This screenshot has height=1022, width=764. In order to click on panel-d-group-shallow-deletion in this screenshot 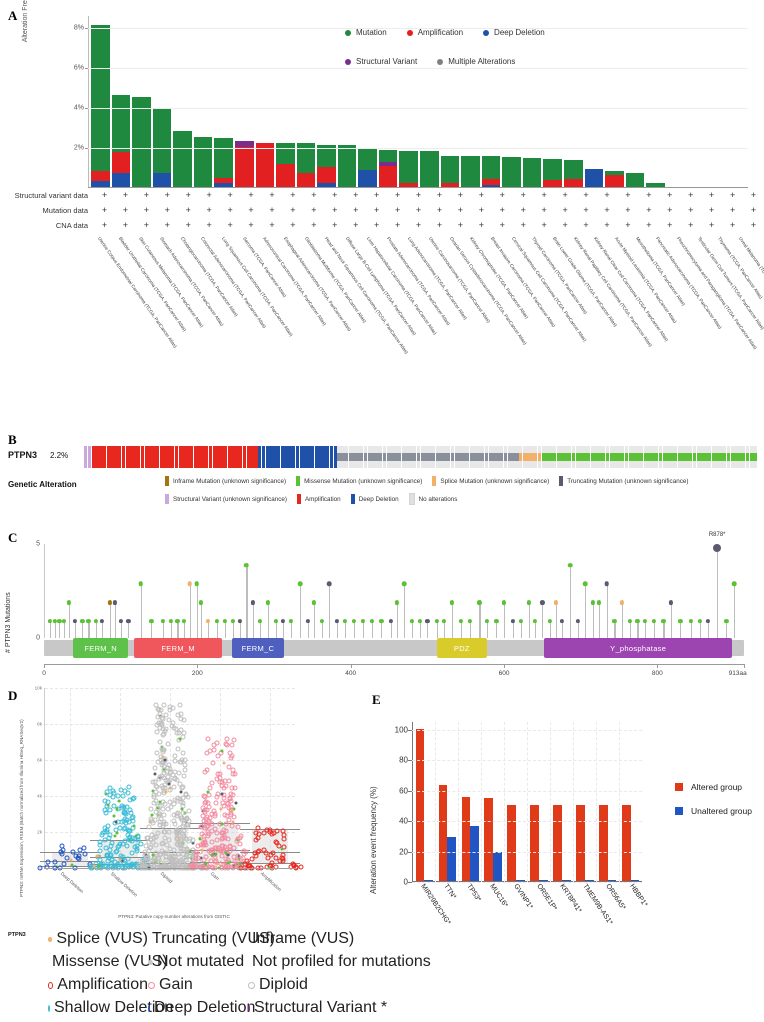, I will do `click(119, 779)`.